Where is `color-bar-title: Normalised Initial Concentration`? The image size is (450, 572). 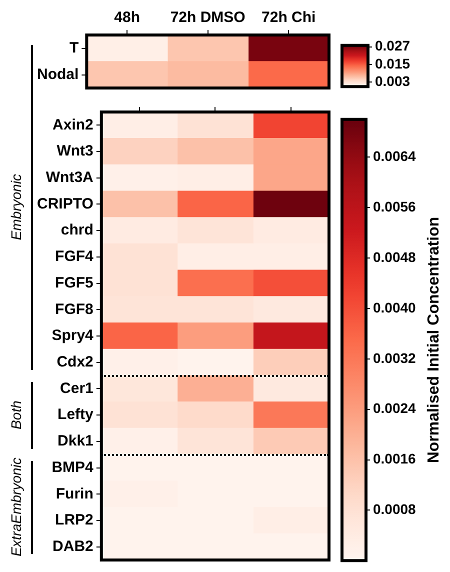
color-bar-title: Normalised Initial Concentration is located at coordinates (433, 340).